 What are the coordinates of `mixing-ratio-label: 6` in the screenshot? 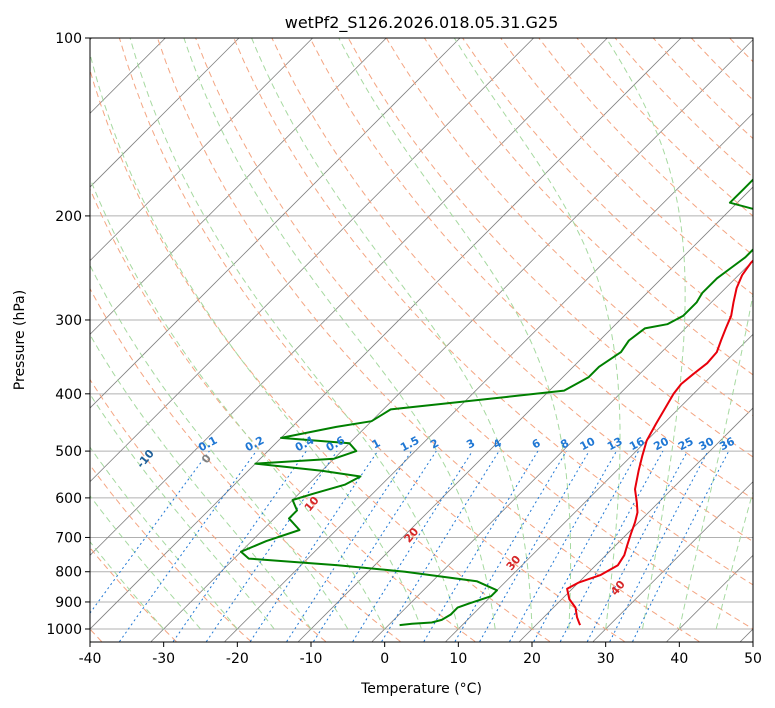 It's located at (536, 443).